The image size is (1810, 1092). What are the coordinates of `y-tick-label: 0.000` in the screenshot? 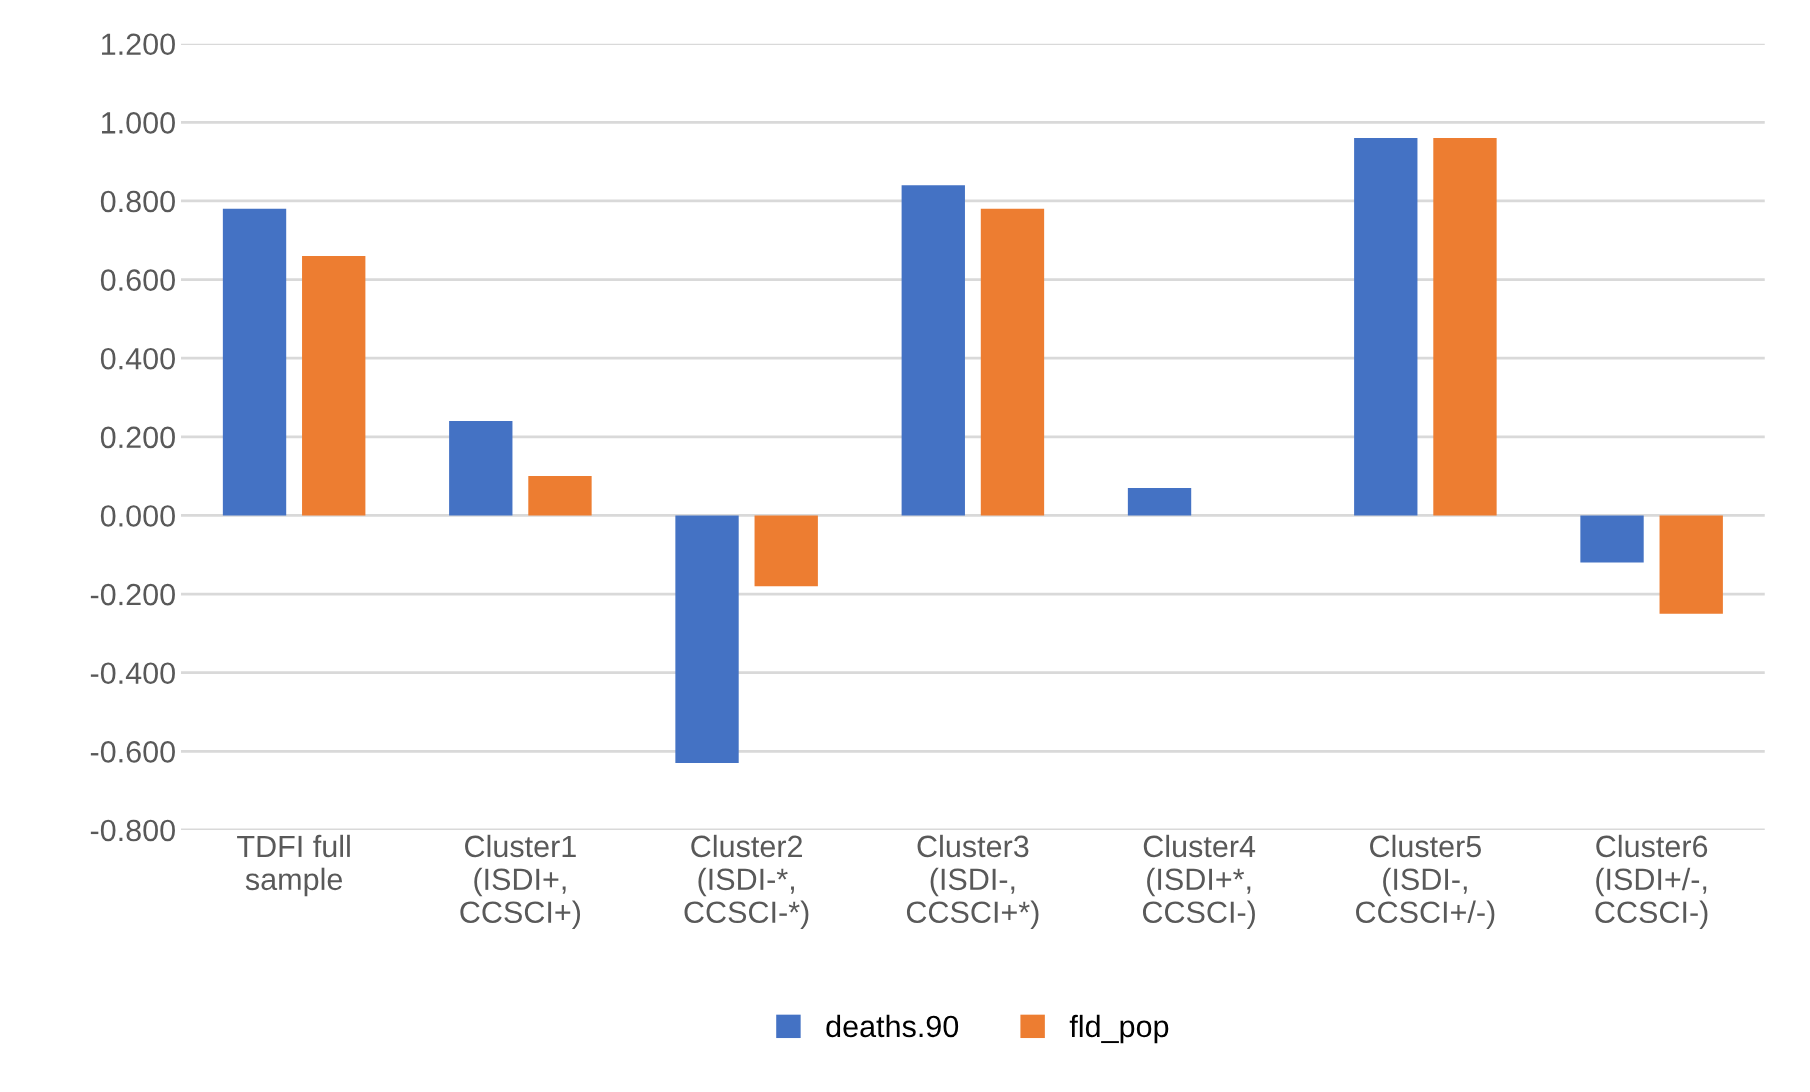 It's located at (137, 516).